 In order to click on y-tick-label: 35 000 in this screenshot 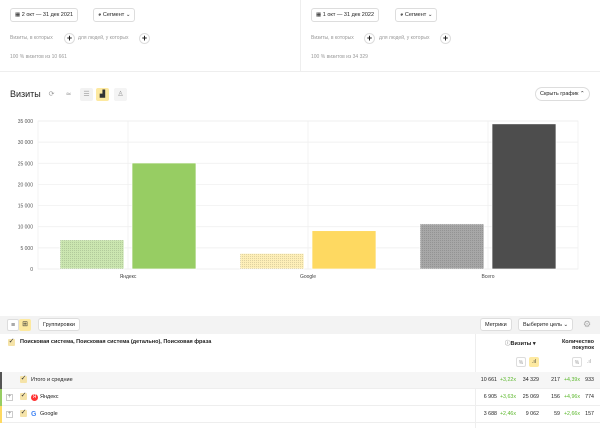, I will do `click(26, 122)`.